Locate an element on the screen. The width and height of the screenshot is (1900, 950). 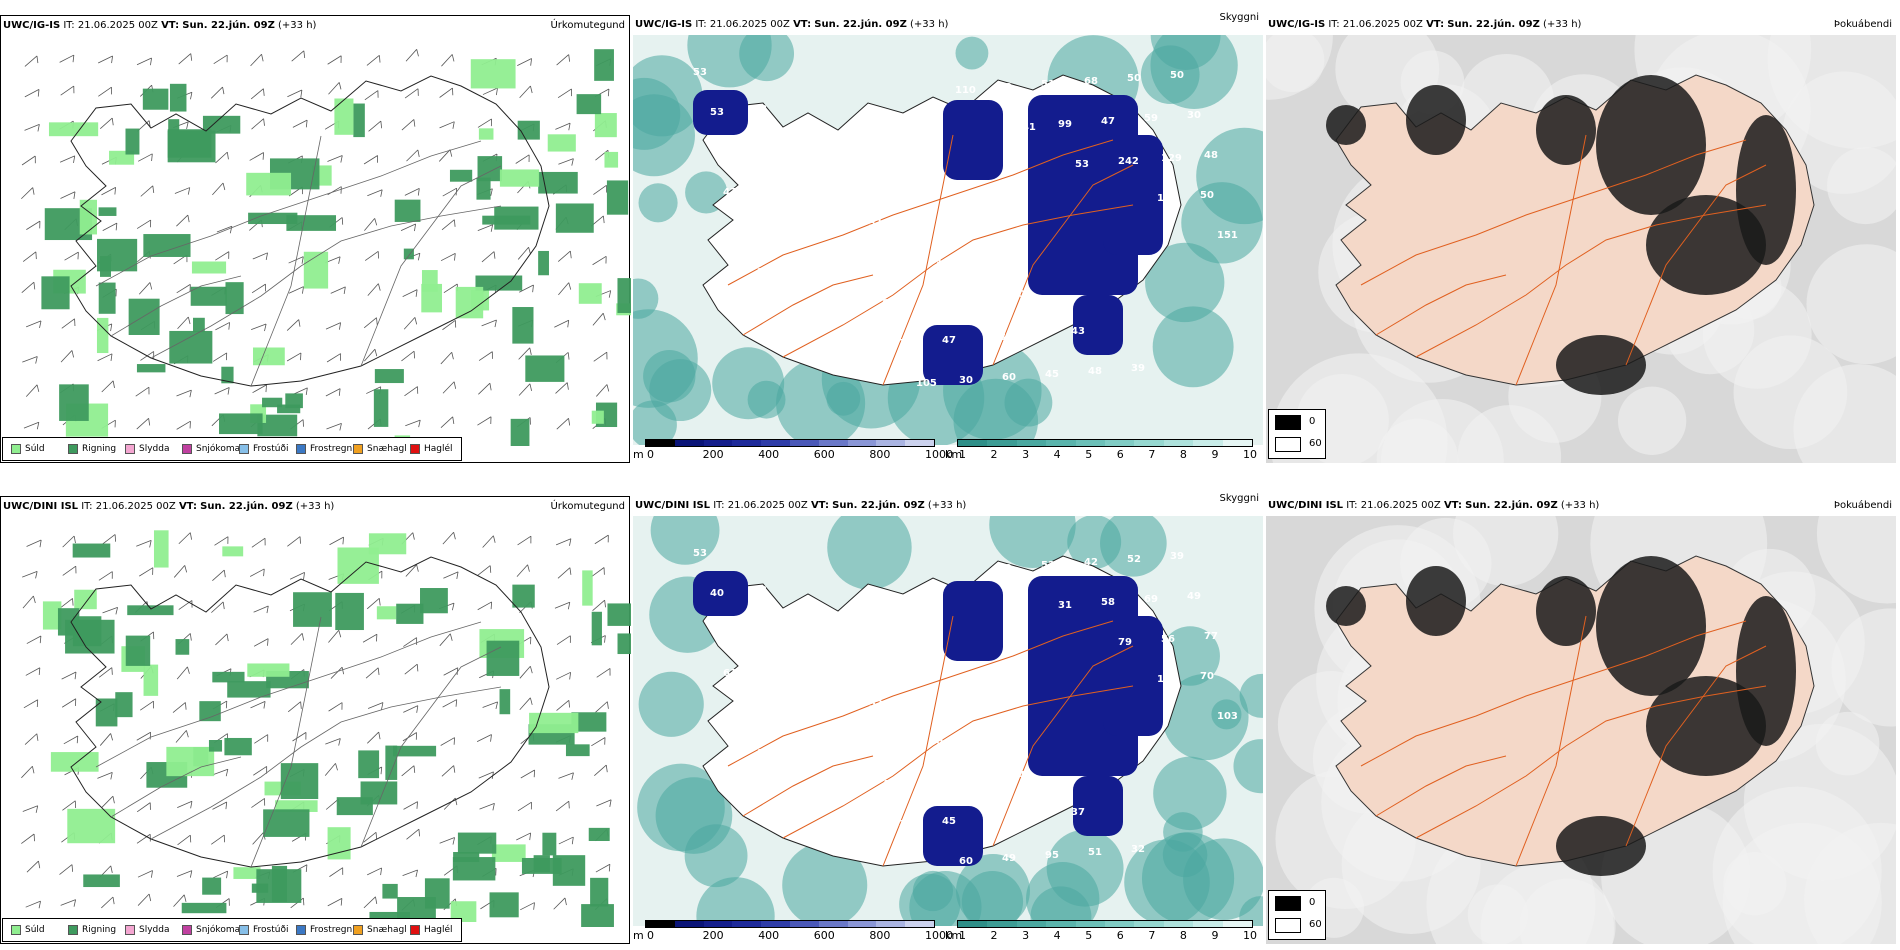
precip-legend-label: Súld is located at coordinates (35, 930).